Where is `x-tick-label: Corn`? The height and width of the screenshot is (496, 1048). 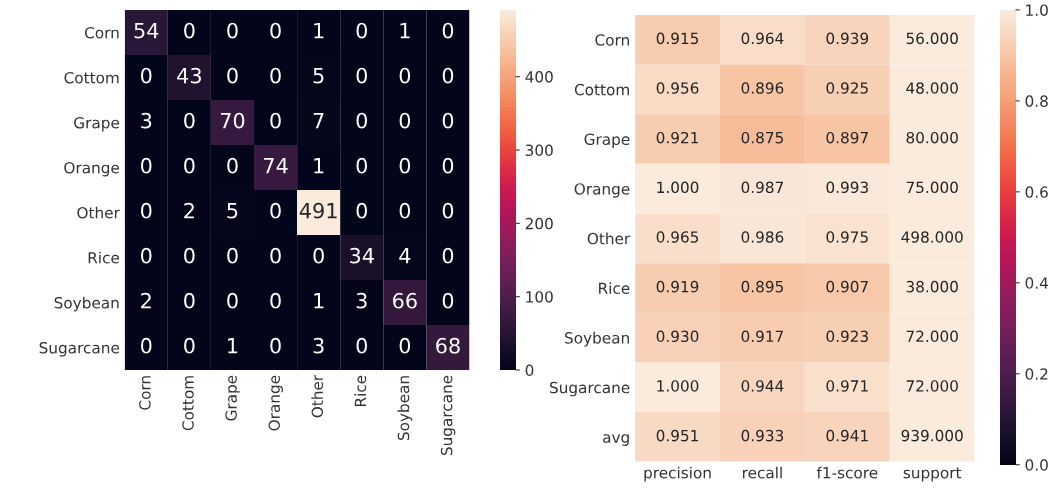
x-tick-label: Corn is located at coordinates (145, 393).